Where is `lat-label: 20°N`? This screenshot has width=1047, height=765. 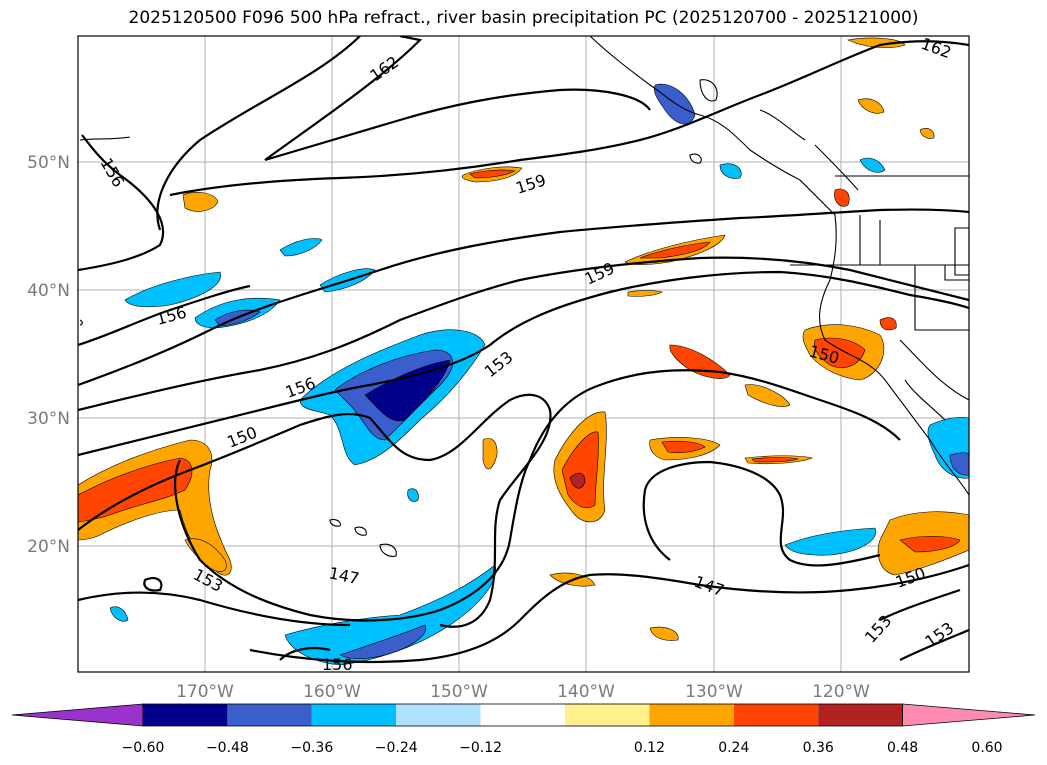
lat-label: 20°N is located at coordinates (48, 547).